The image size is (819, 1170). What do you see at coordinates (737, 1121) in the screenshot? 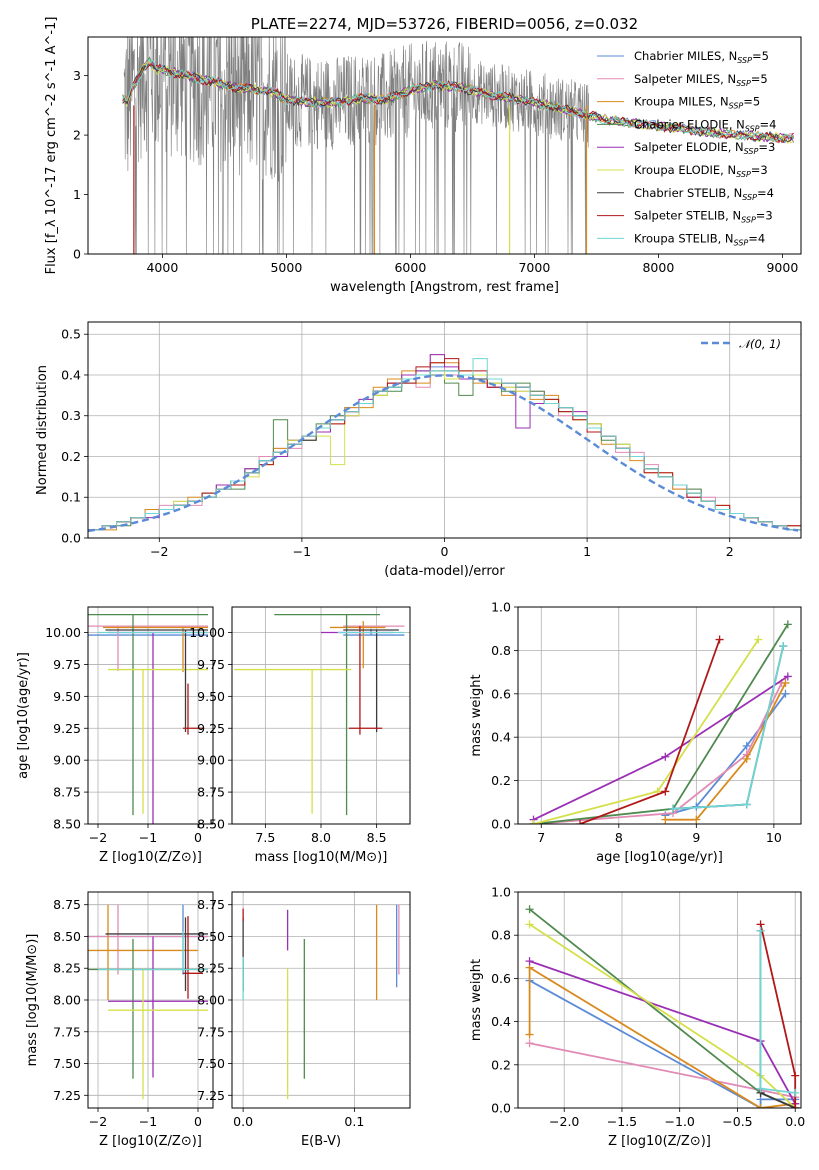
I see `x-tick-label: −0.5` at bounding box center [737, 1121].